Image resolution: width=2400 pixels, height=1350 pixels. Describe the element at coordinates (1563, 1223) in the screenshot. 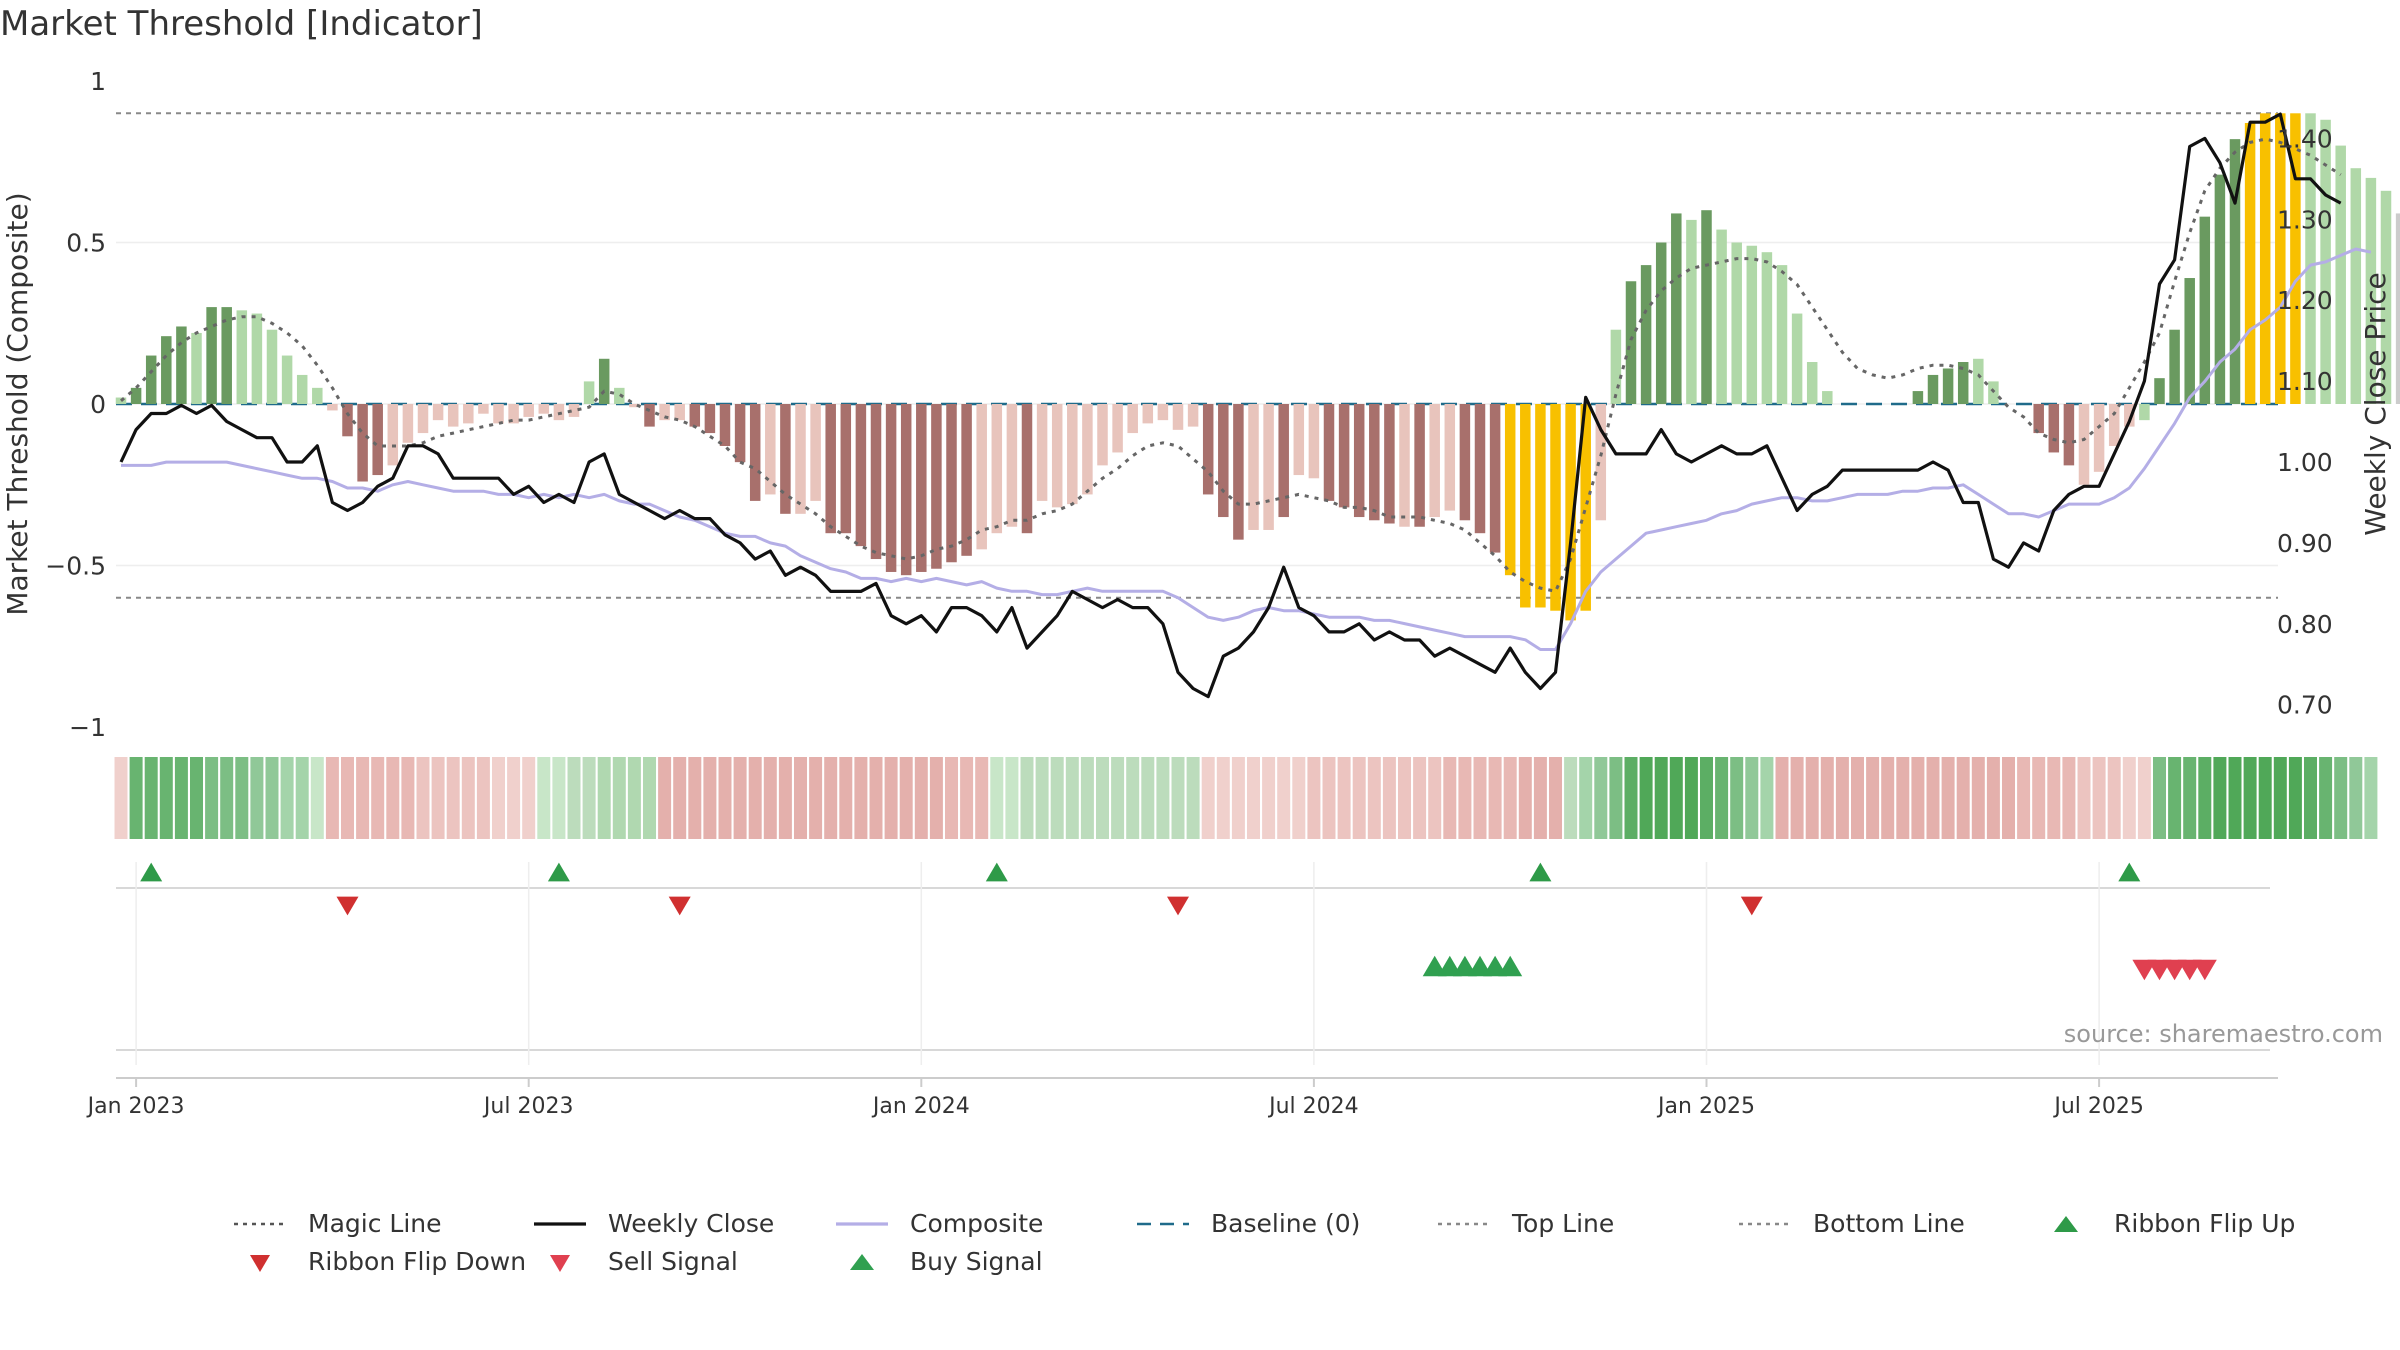

I see `legend-label: Top Line` at that location.